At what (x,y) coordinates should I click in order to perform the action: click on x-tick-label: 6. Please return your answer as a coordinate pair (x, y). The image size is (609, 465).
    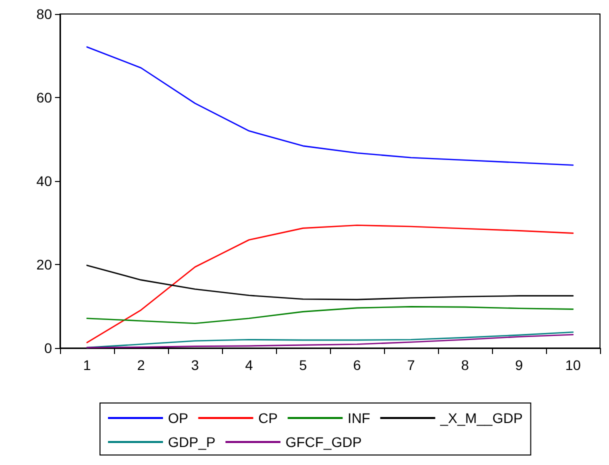
    Looking at the image, I should click on (357, 365).